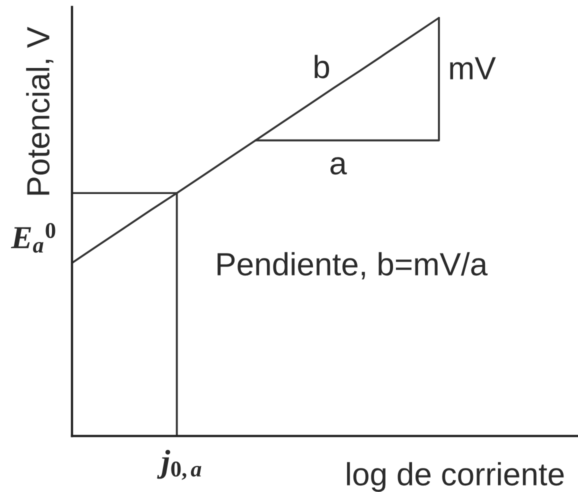 The height and width of the screenshot is (492, 578). I want to click on annotation: mV, so click(473, 68).